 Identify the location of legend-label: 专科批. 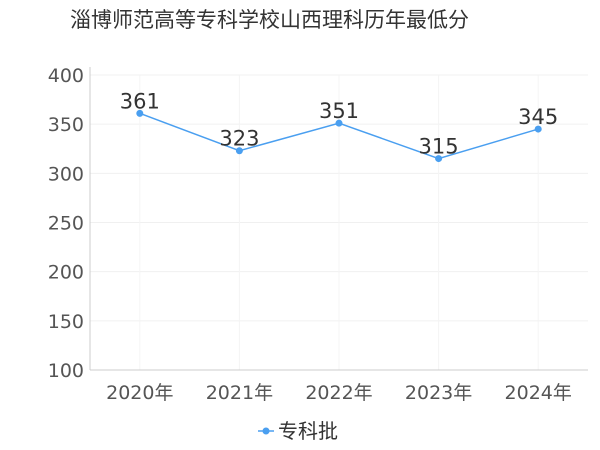
(308, 431).